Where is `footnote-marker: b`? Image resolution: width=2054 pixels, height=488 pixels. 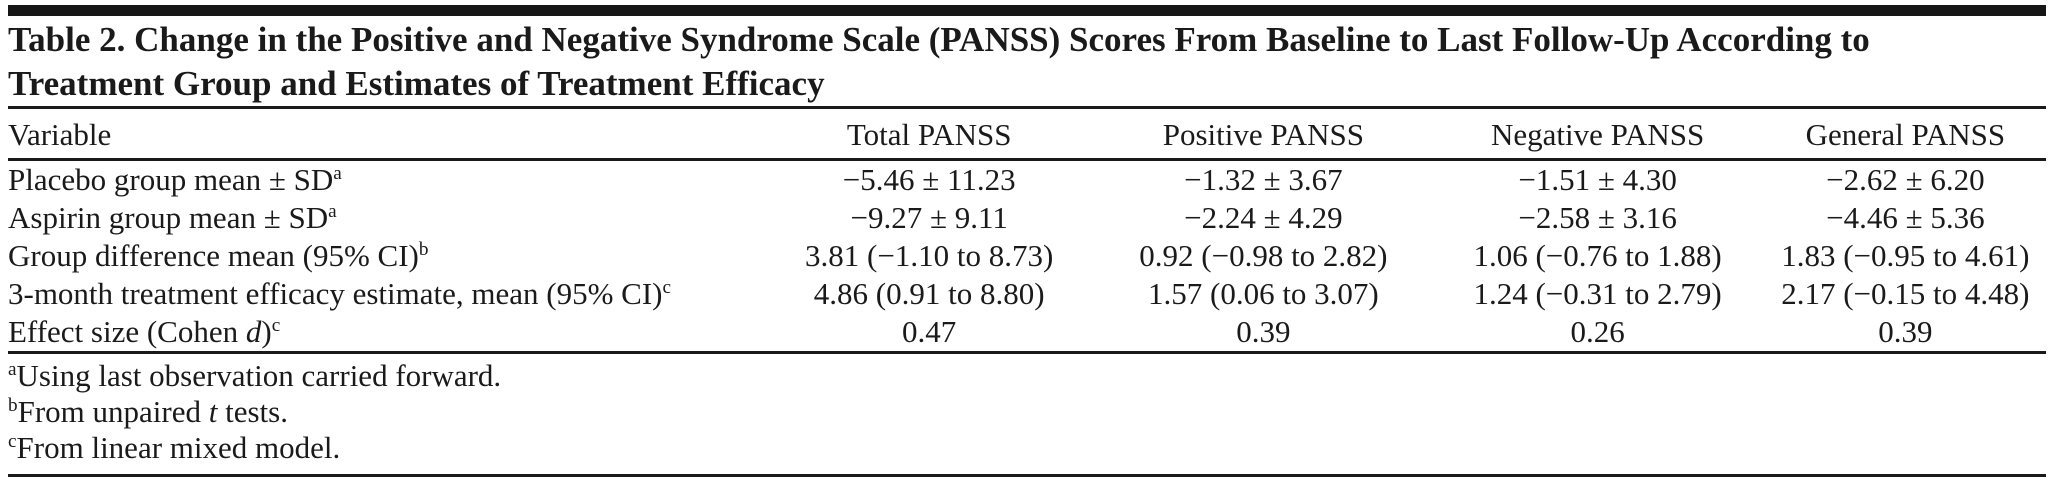 footnote-marker: b is located at coordinates (13, 406).